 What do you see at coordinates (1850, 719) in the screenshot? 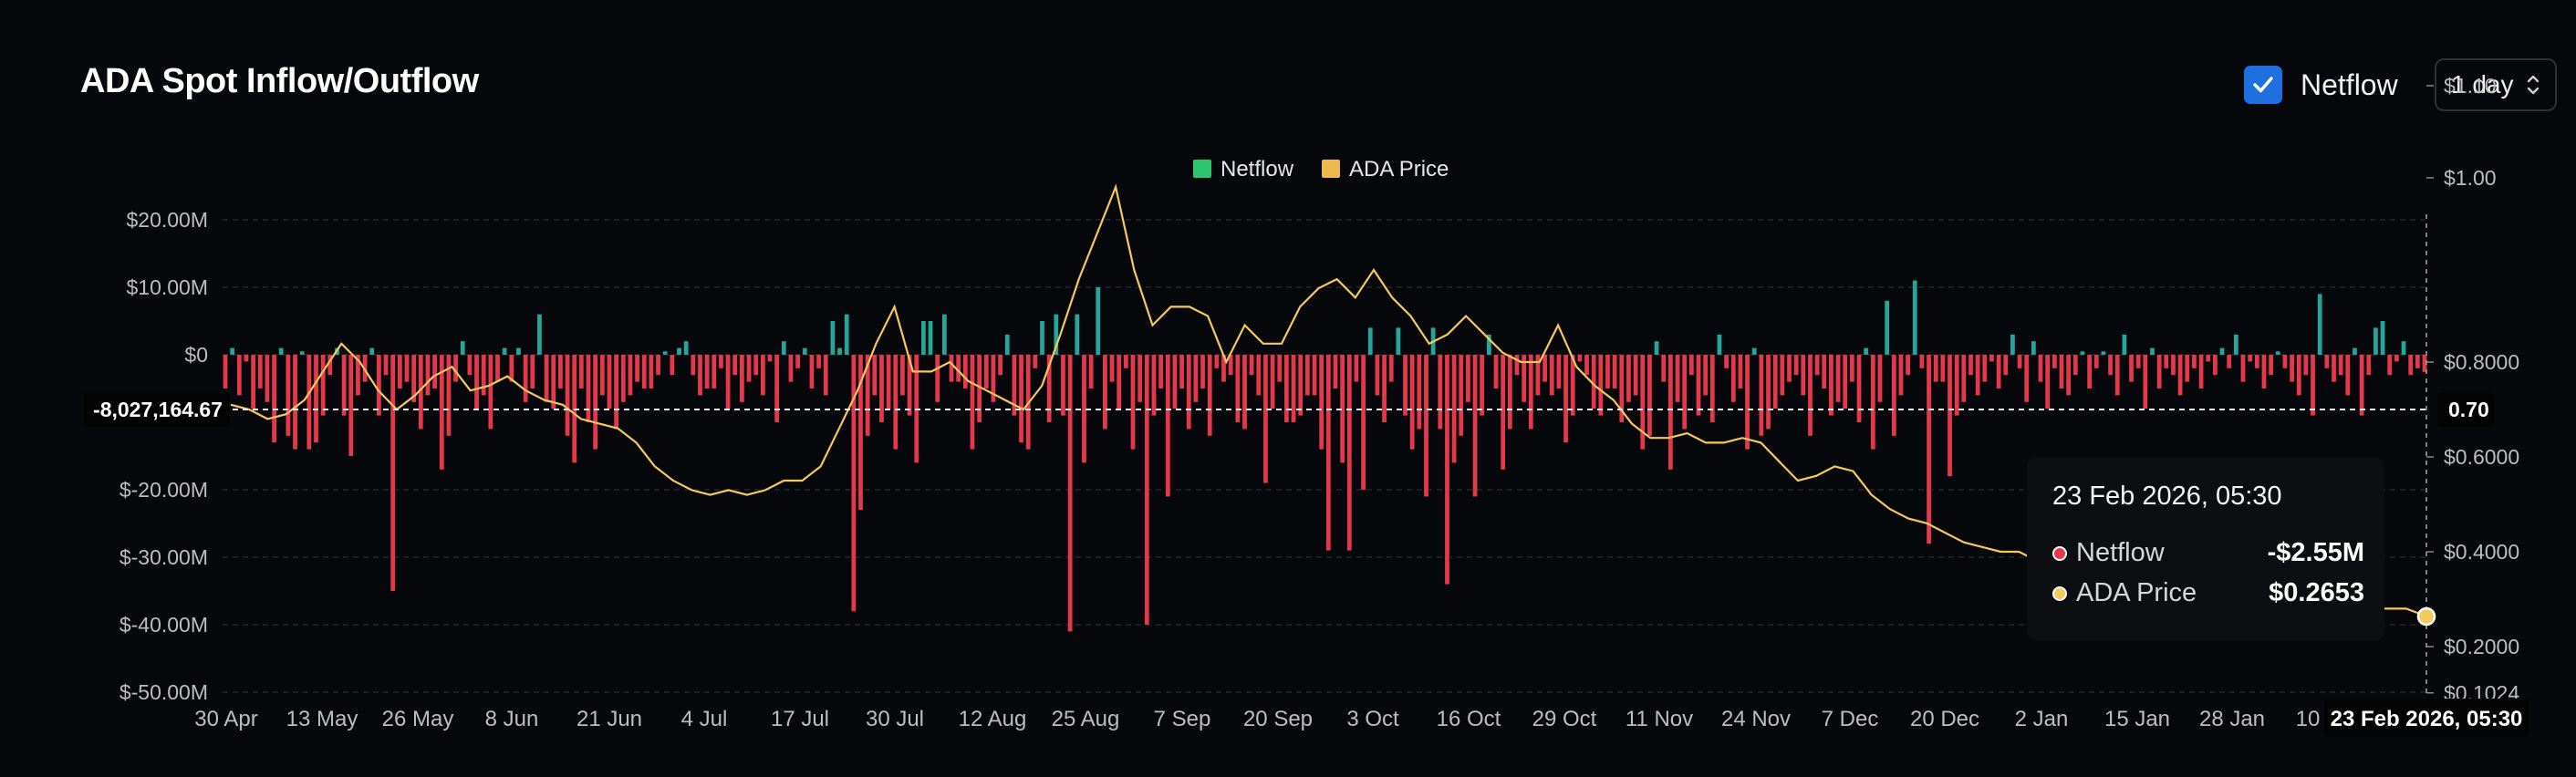
I see `x-tick-label: 7 Dec` at bounding box center [1850, 719].